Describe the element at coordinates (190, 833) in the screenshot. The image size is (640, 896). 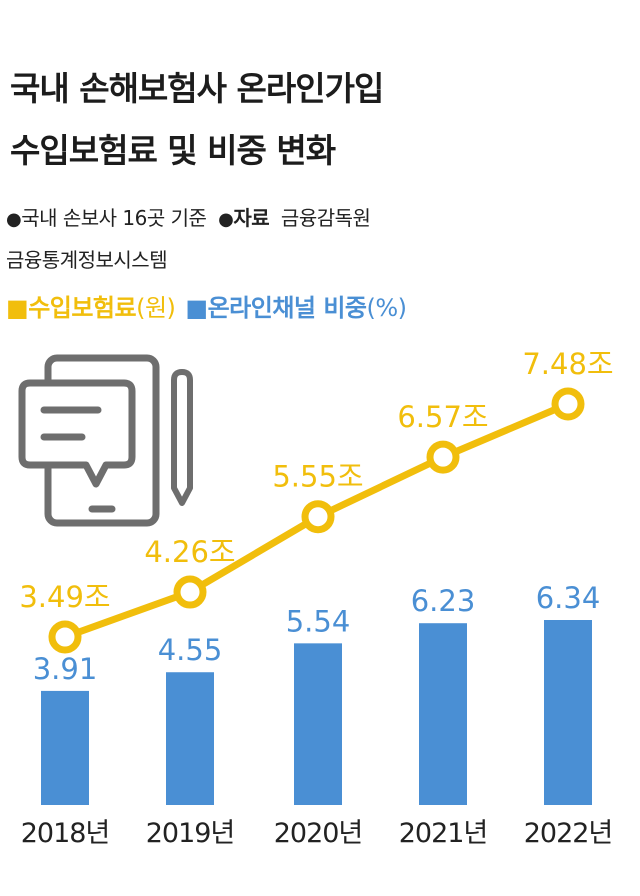
I see `x-tick-1: 2019년` at that location.